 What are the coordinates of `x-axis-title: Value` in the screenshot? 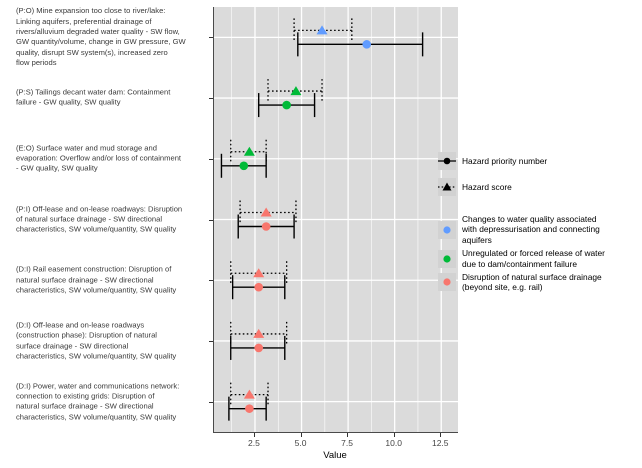 It's located at (335, 455).